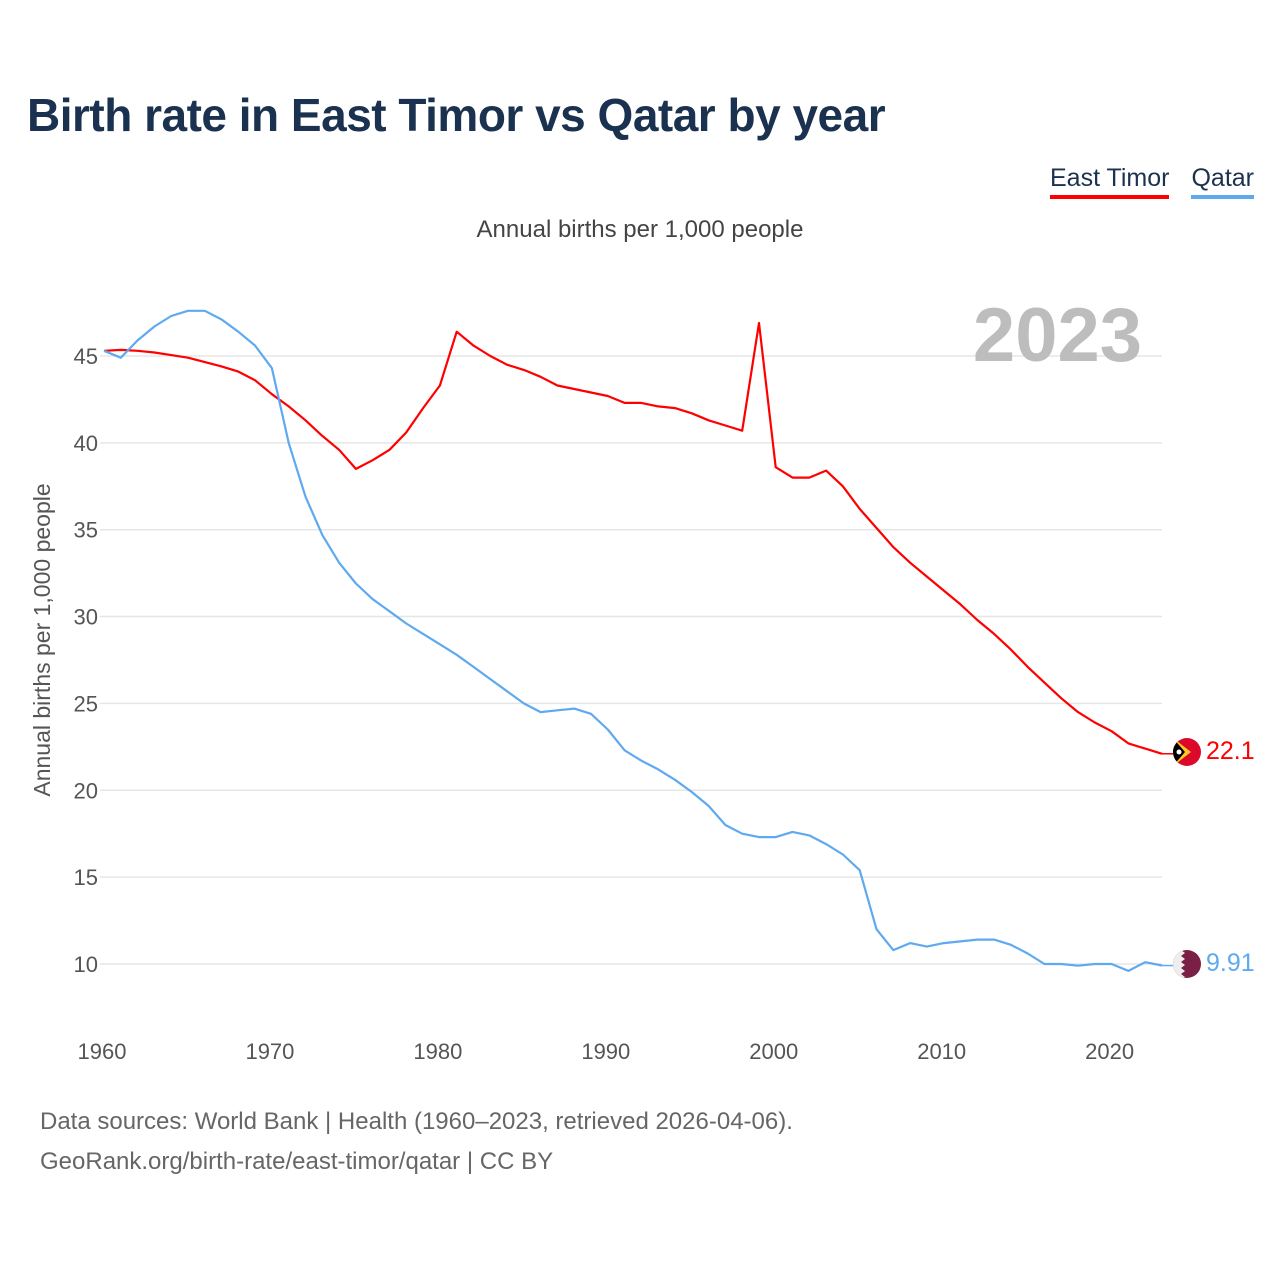 This screenshot has width=1280, height=1280. Describe the element at coordinates (86, 660) in the screenshot. I see `y-axis-ticks: 10 15 20 25 30 35 40 45` at that location.